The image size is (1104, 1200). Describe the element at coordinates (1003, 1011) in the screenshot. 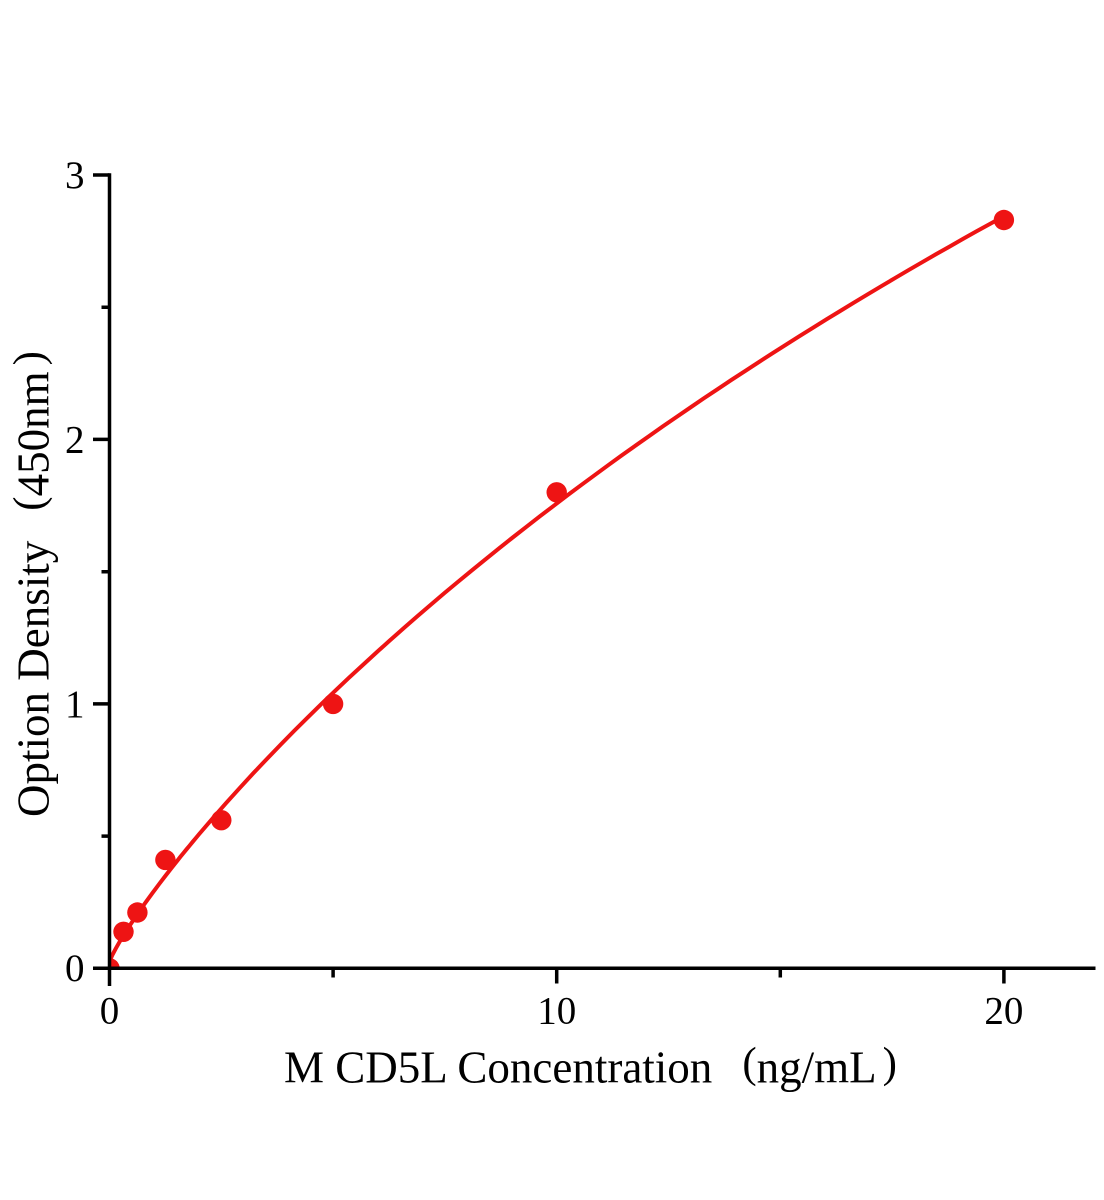

I see `svg-text: 20` at that location.